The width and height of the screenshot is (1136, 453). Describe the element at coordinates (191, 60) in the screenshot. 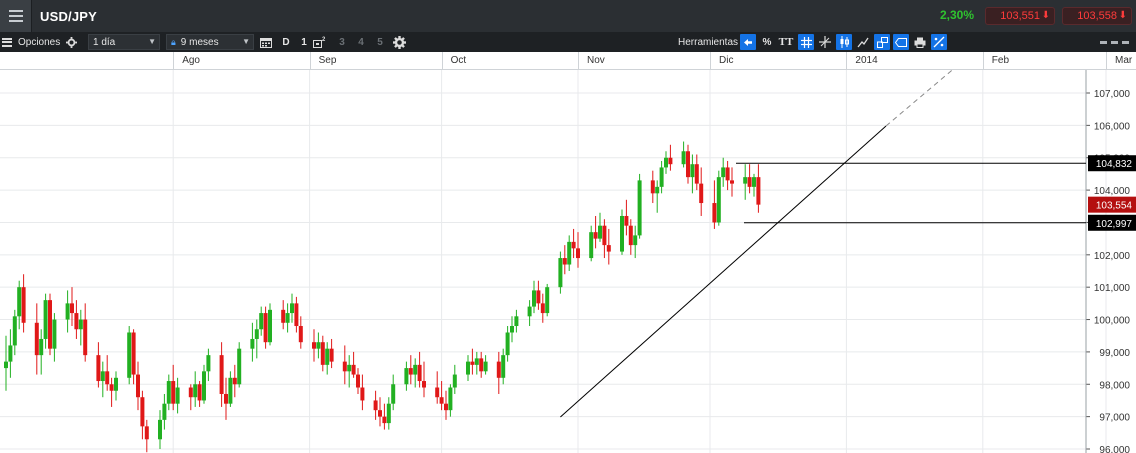

I see `month-label: Ago` at that location.